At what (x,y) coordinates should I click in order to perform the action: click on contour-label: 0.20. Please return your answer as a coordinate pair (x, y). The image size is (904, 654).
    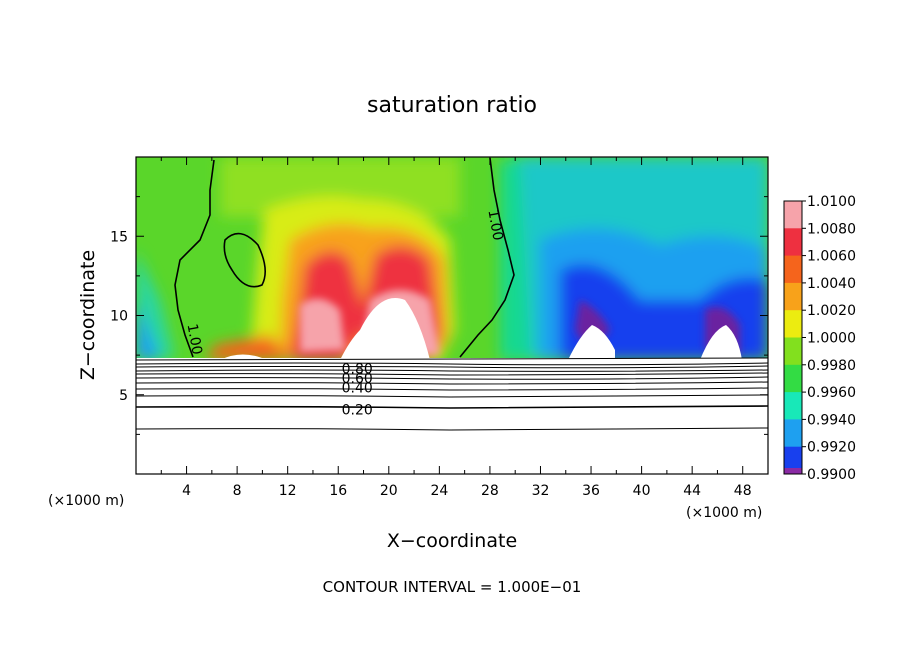
    Looking at the image, I should click on (357, 411).